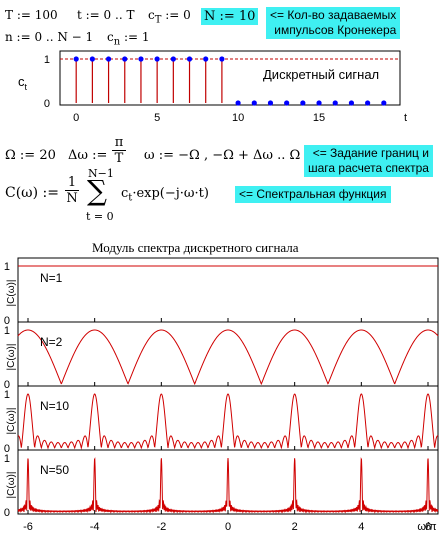 Image resolution: width=445 pixels, height=536 pixels. I want to click on C-frac-denominator: N, so click(72, 198).